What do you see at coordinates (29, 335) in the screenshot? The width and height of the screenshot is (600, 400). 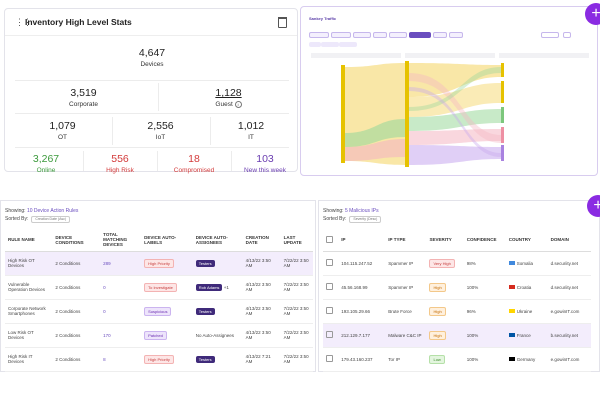 I see `rule-name-cell: Low Risk OT Devices` at bounding box center [29, 335].